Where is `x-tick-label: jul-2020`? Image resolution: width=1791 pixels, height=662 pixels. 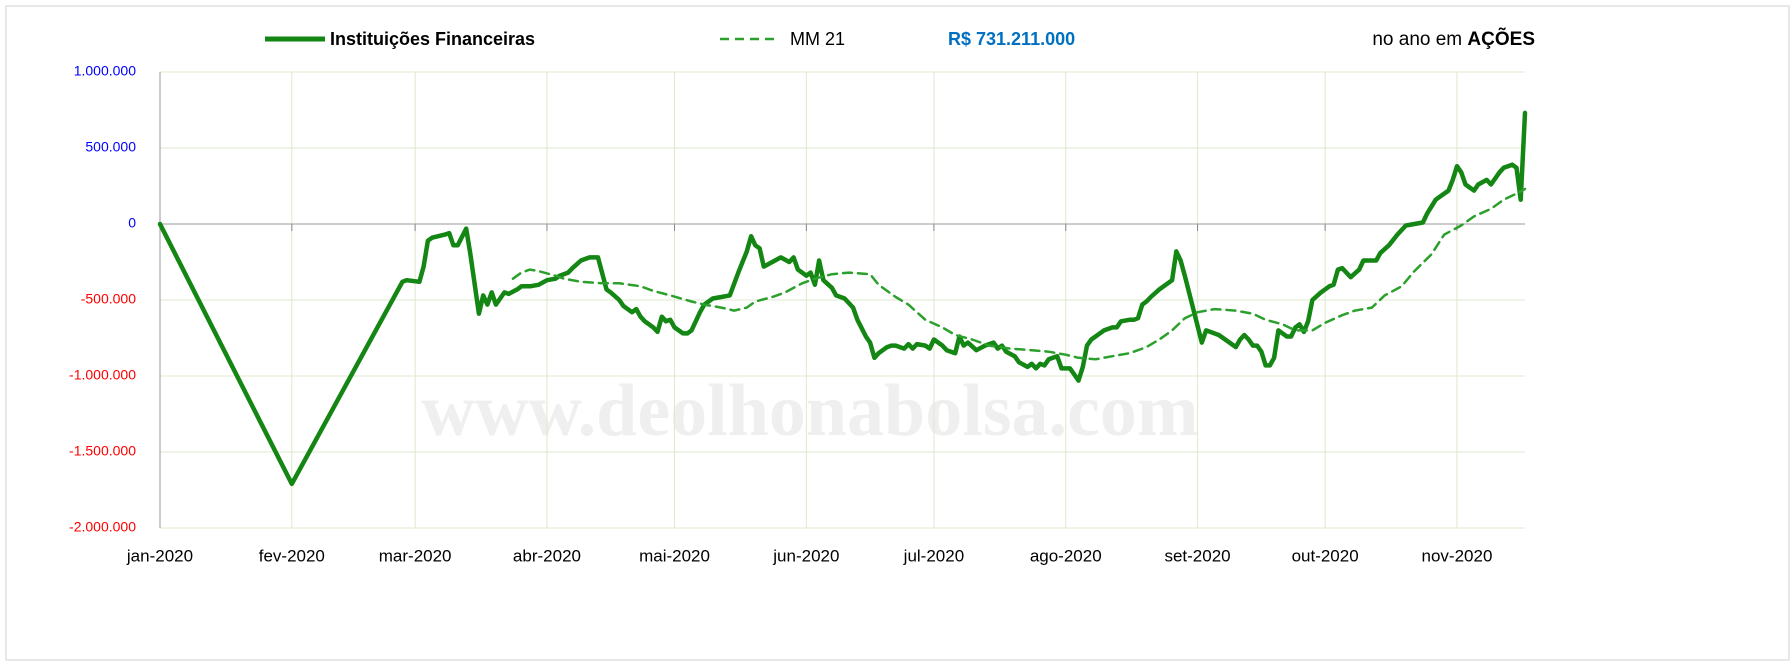
x-tick-label: jul-2020 is located at coordinates (934, 555).